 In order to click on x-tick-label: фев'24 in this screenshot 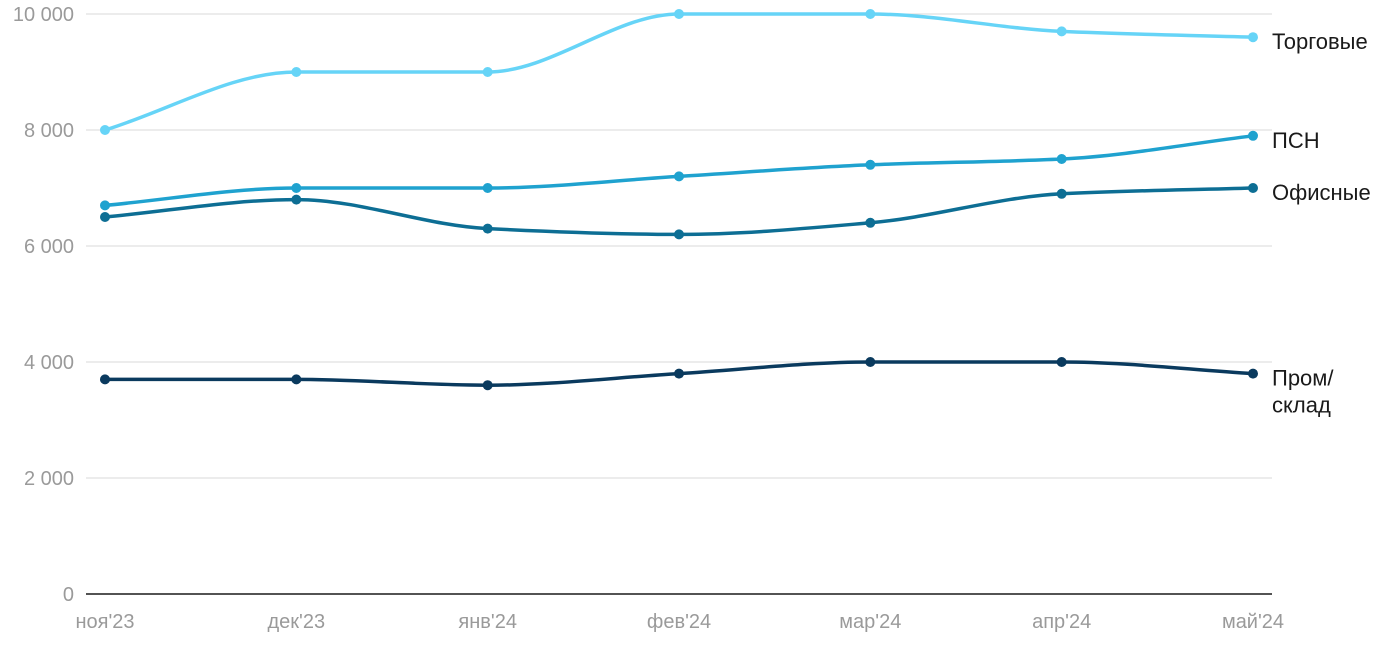, I will do `click(679, 622)`.